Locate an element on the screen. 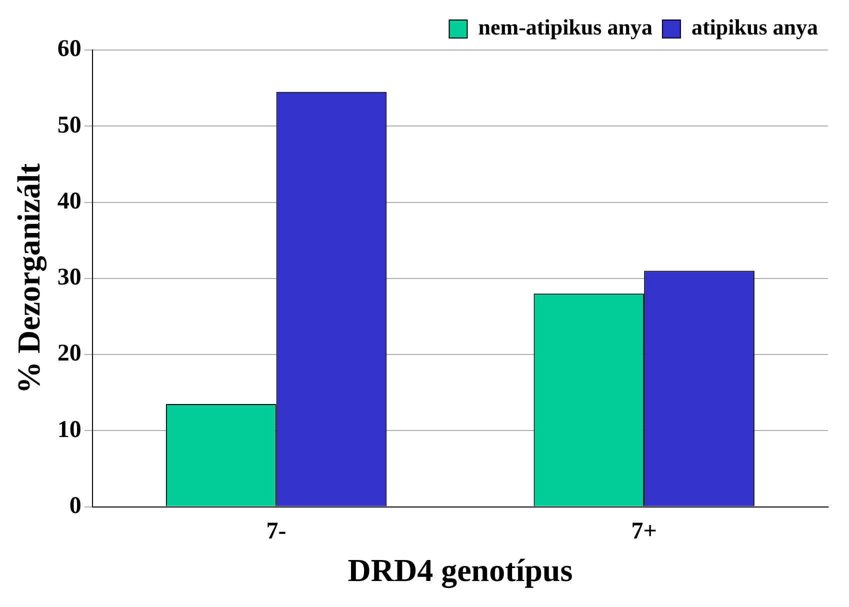 Image resolution: width=849 pixels, height=607 pixels. y-axis-title: % Dezorganizált is located at coordinates (29, 278).